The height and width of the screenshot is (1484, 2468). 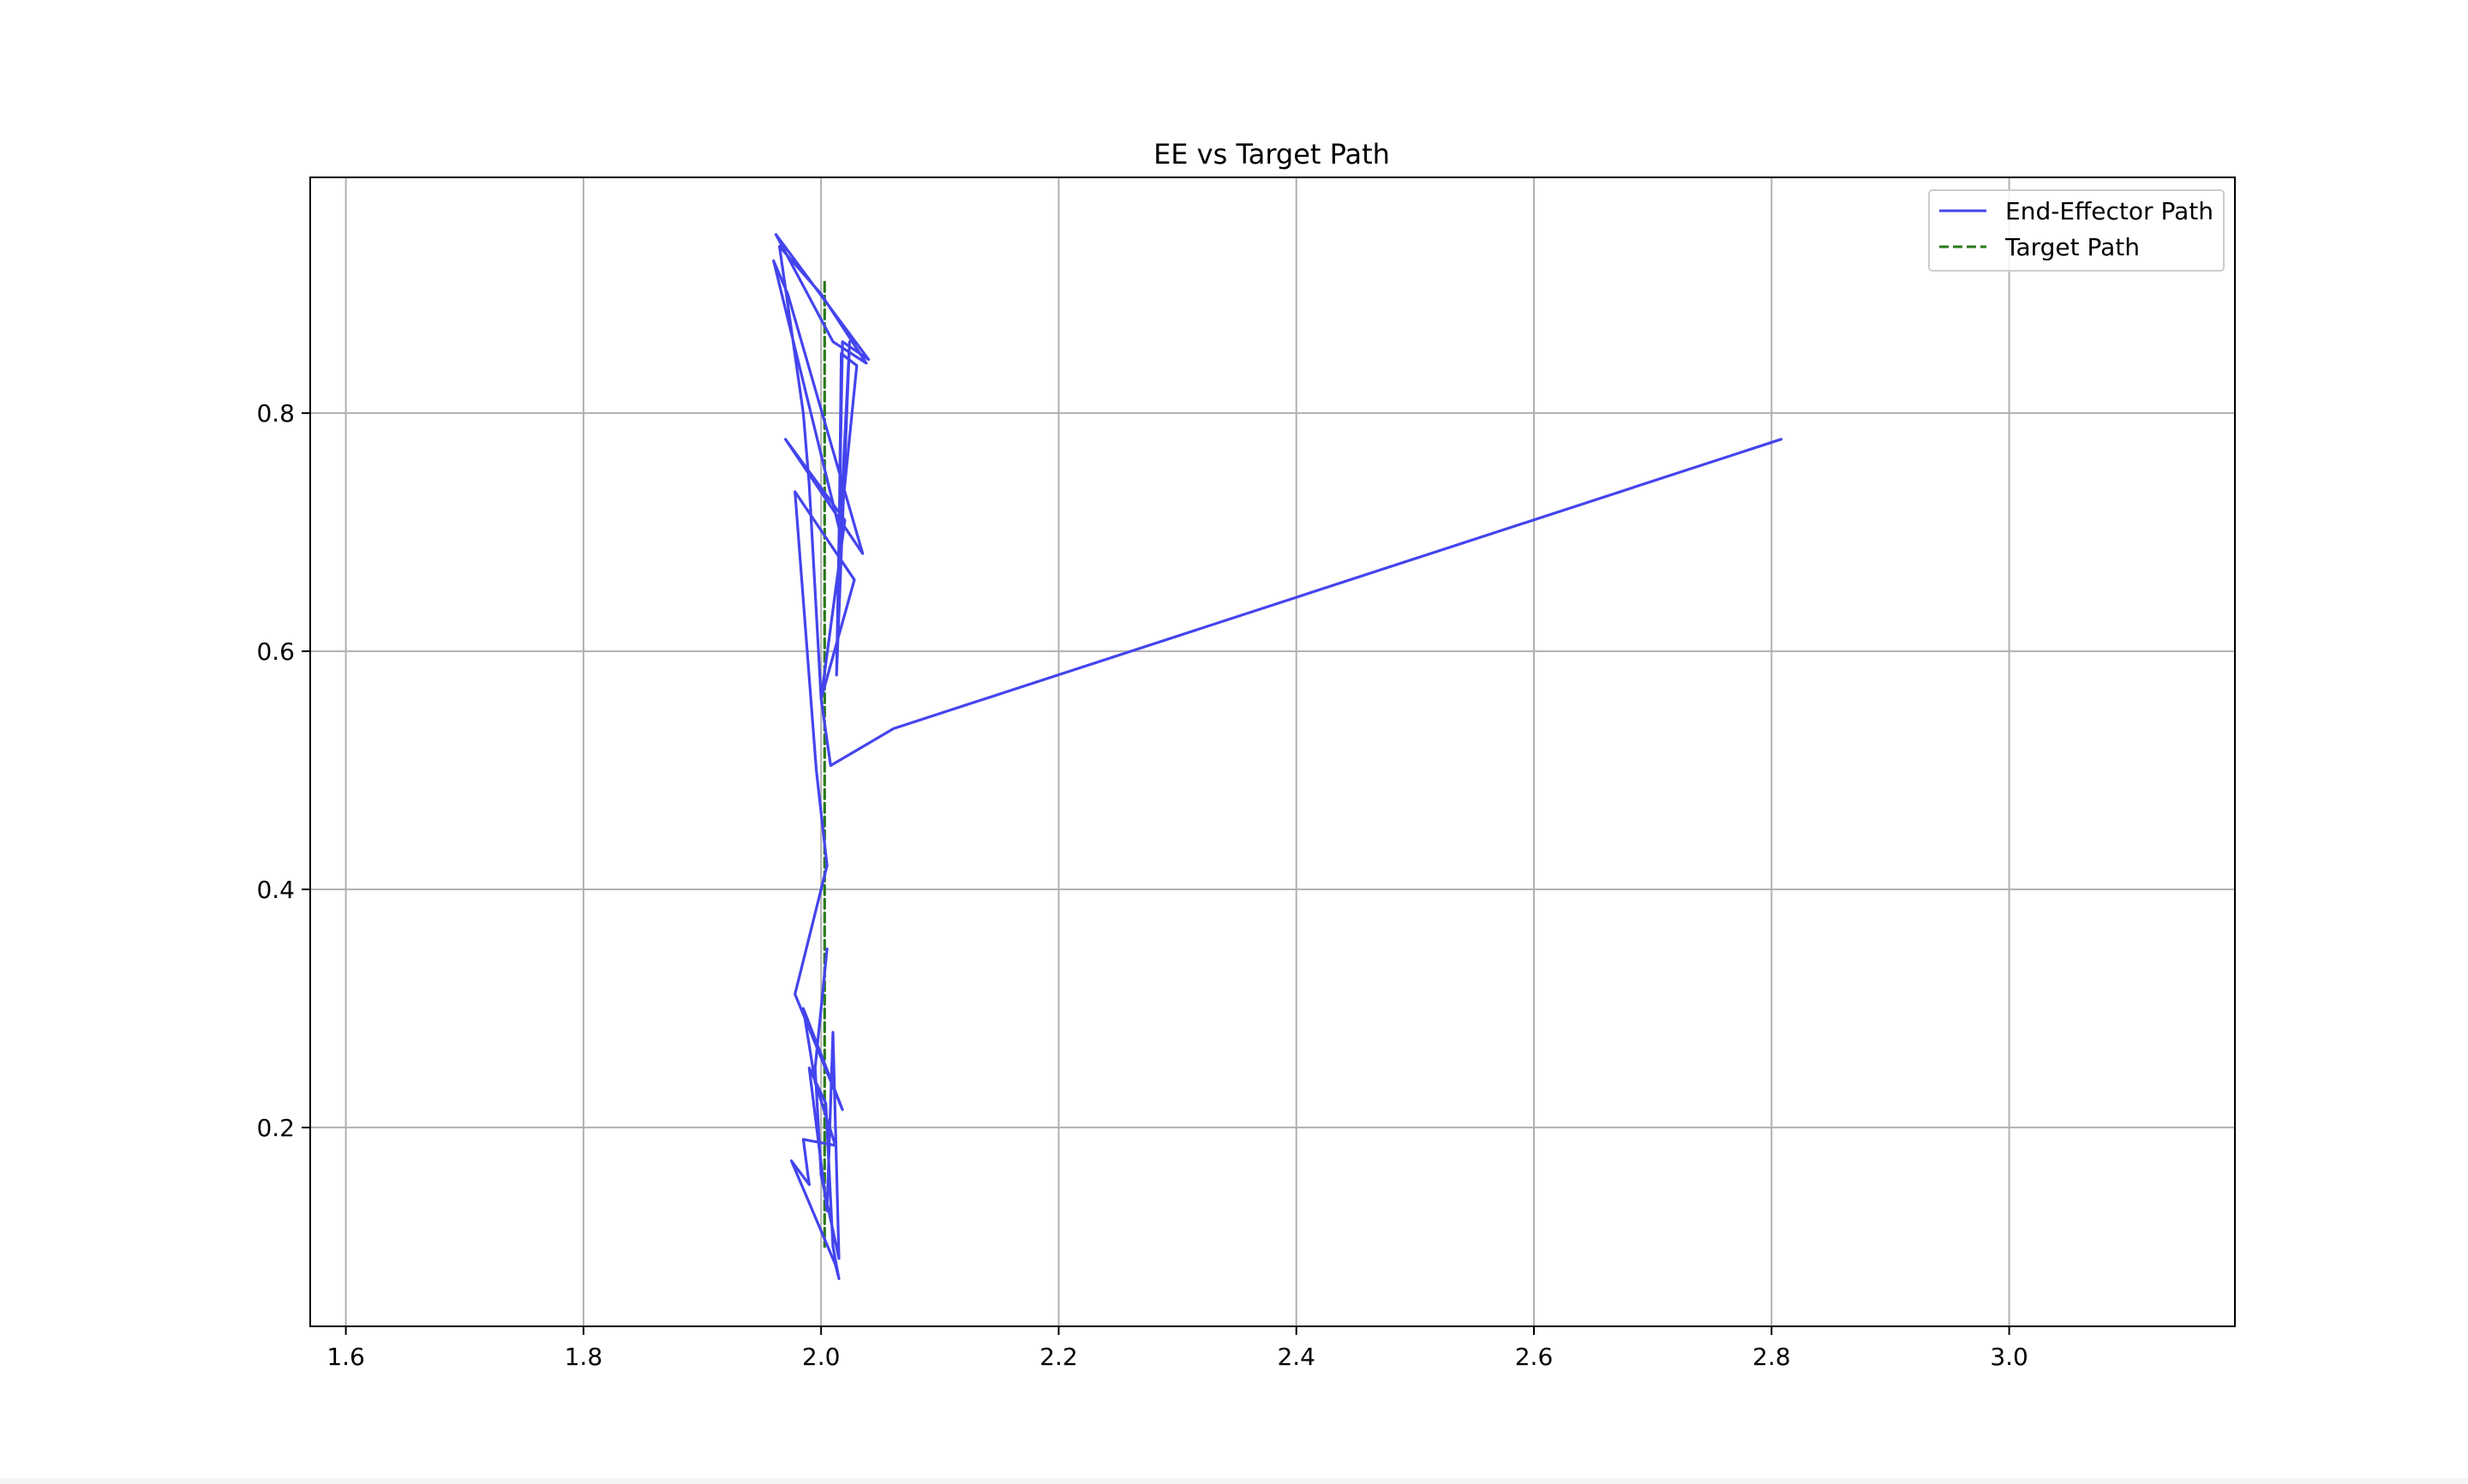 I want to click on legend-box, so click(x=2076, y=230).